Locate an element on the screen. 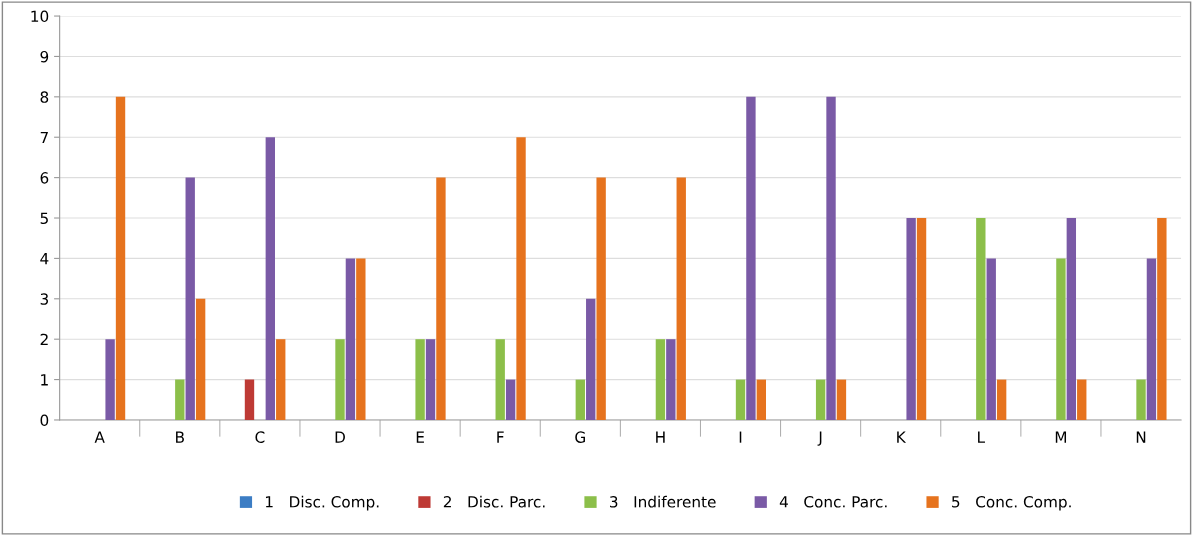 The height and width of the screenshot is (535, 1193). x-tick-label: E is located at coordinates (420, 437).